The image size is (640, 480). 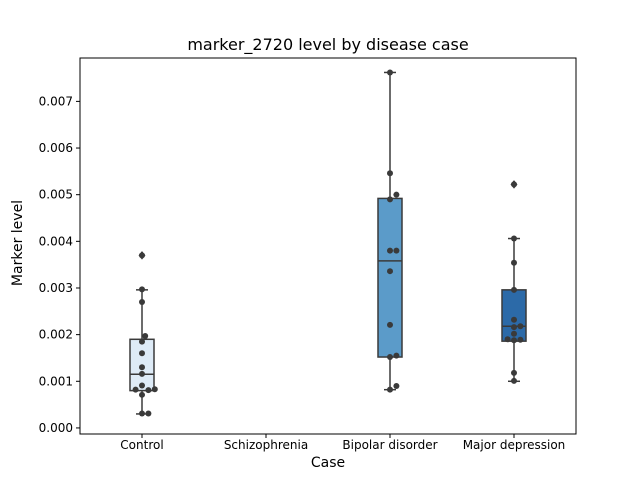 What do you see at coordinates (56, 148) in the screenshot?
I see `y-tick-label: 0.006` at bounding box center [56, 148].